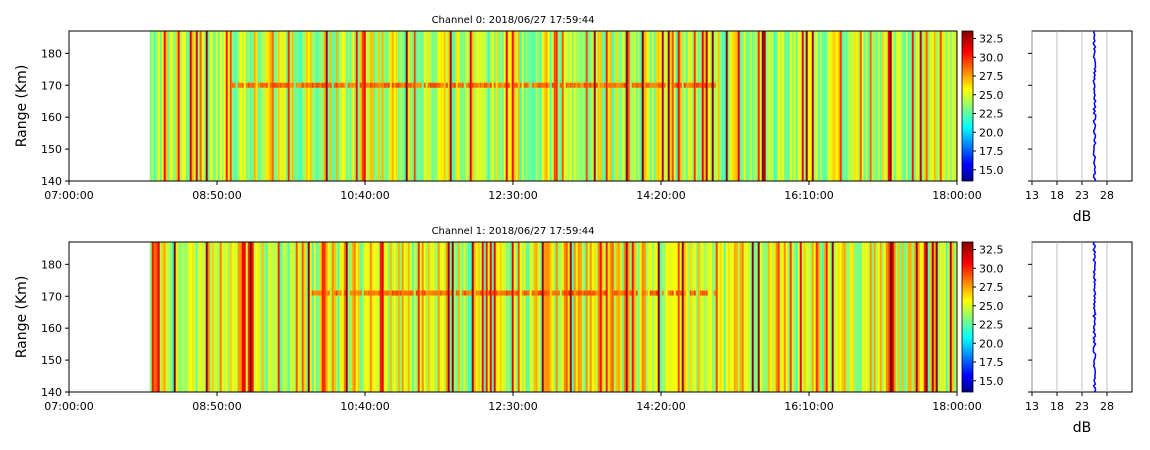 The image size is (1150, 450). I want to click on colorbar-ticks: 15.0 17.5 20.0 22.5 25.0 27.5 30.0 32.5, so click(988, 316).